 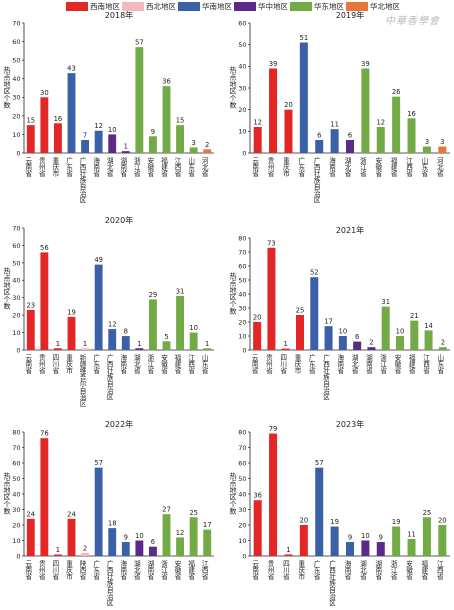 I want to click on chart-legend: 西南地区 西北地区 华南地区 华中地区 华东地区 华北地区, so click(x=233, y=8).